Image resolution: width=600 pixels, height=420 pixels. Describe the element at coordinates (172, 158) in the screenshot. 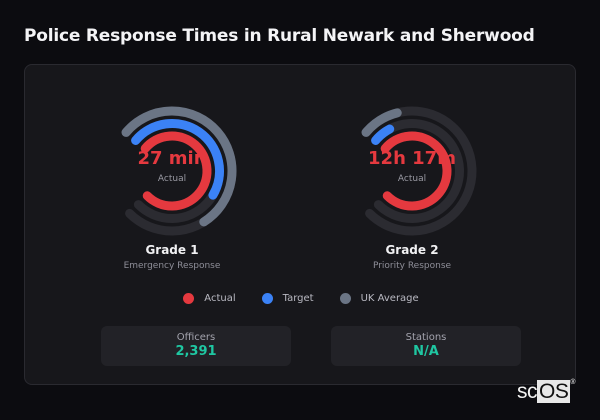

I see `gauge-value: 27 min` at that location.